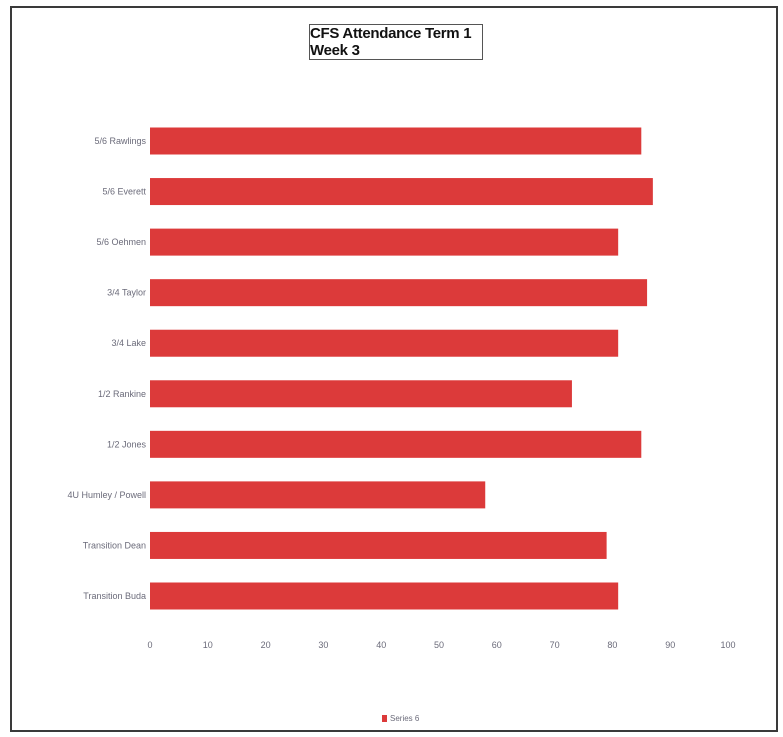 The image size is (783, 737). I want to click on chart-title: CFS Attendance Term 1 Week 3, so click(396, 42).